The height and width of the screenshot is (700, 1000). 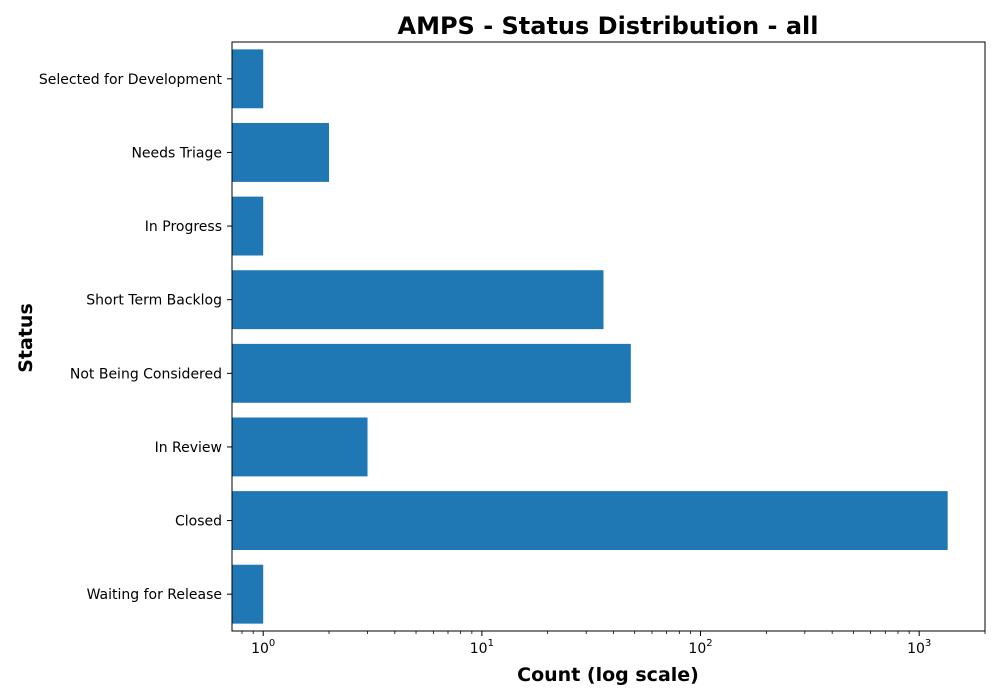 What do you see at coordinates (154, 595) in the screenshot?
I see `y-tick-label: Waiting for Release` at bounding box center [154, 595].